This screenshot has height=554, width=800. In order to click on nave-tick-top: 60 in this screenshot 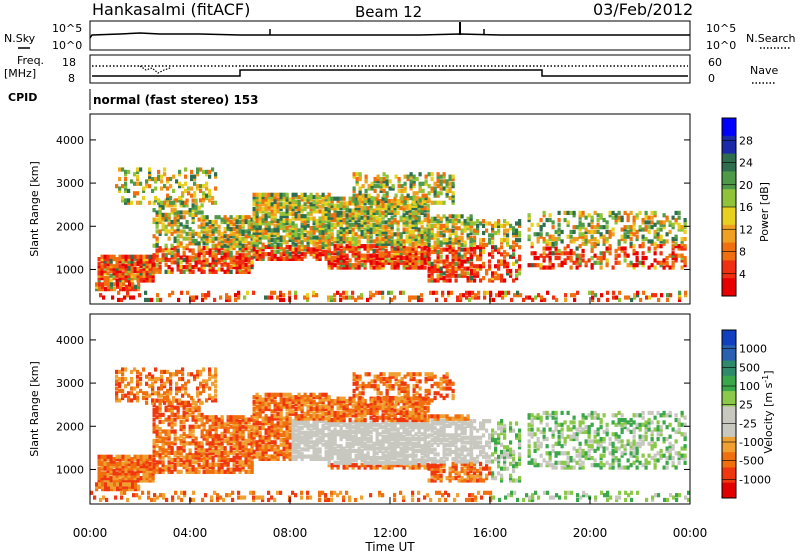, I will do `click(715, 62)`.